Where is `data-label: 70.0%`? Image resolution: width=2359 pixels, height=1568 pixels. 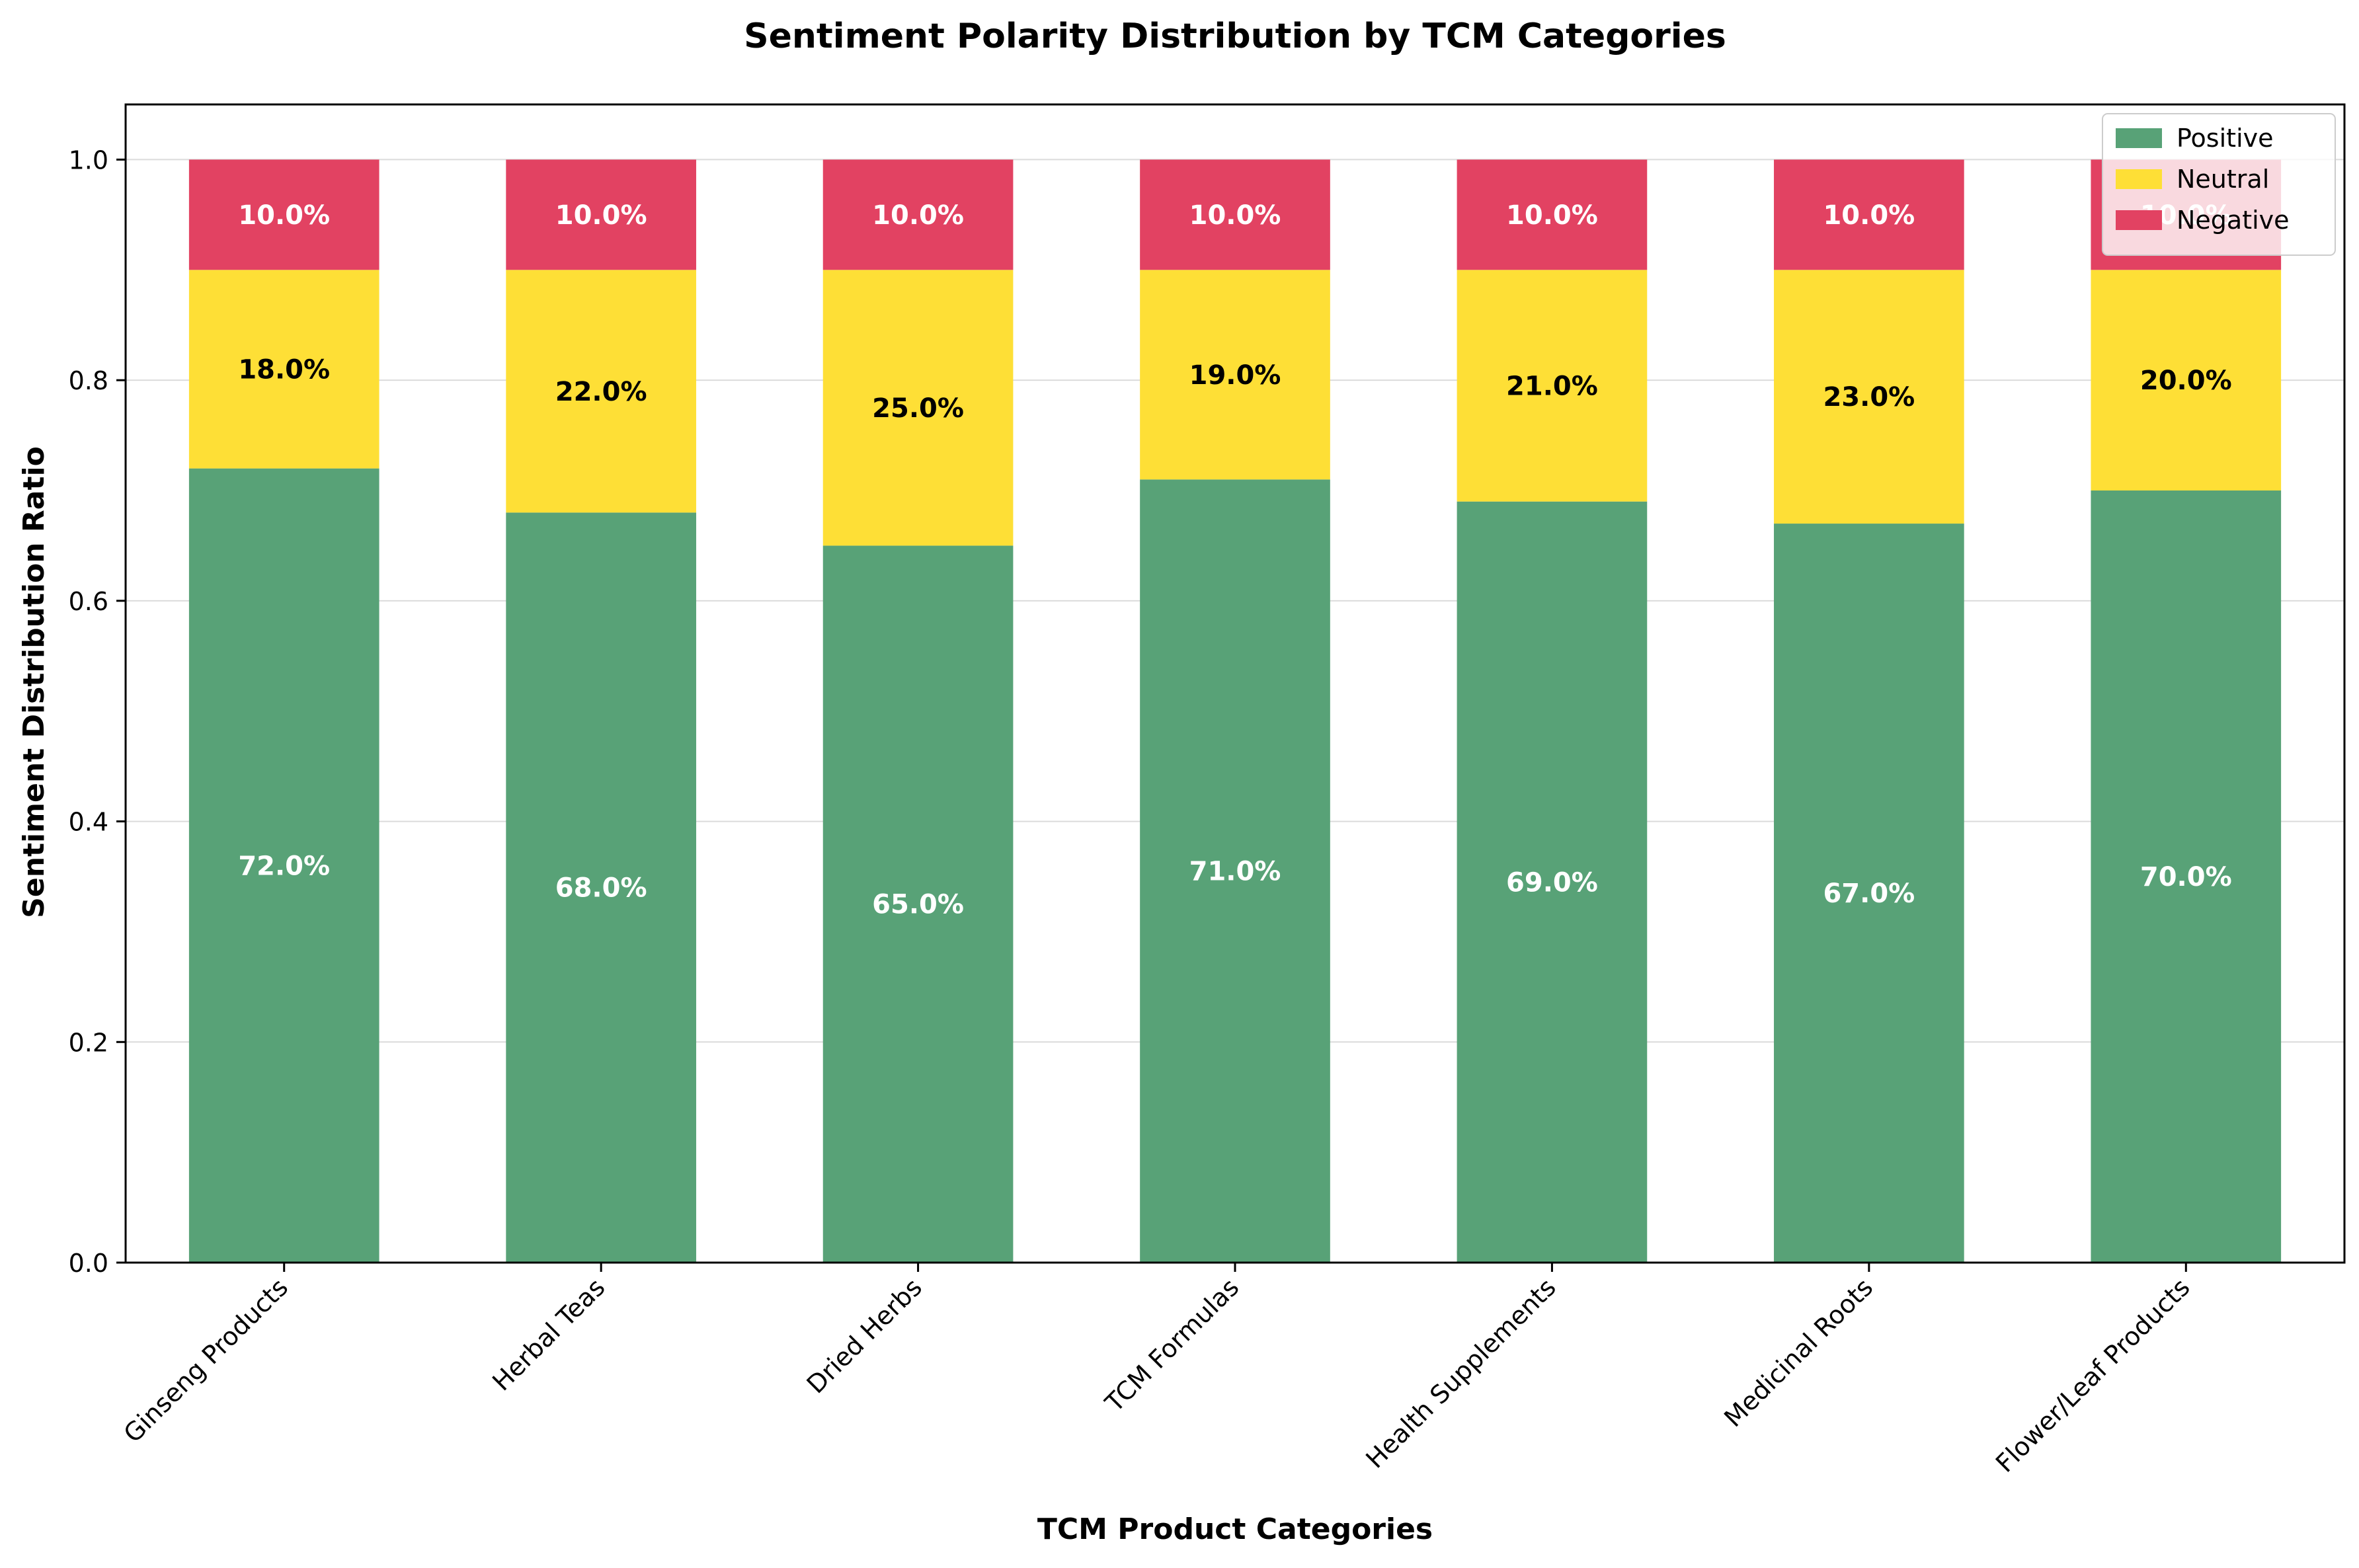
data-label: 70.0% is located at coordinates (2186, 877).